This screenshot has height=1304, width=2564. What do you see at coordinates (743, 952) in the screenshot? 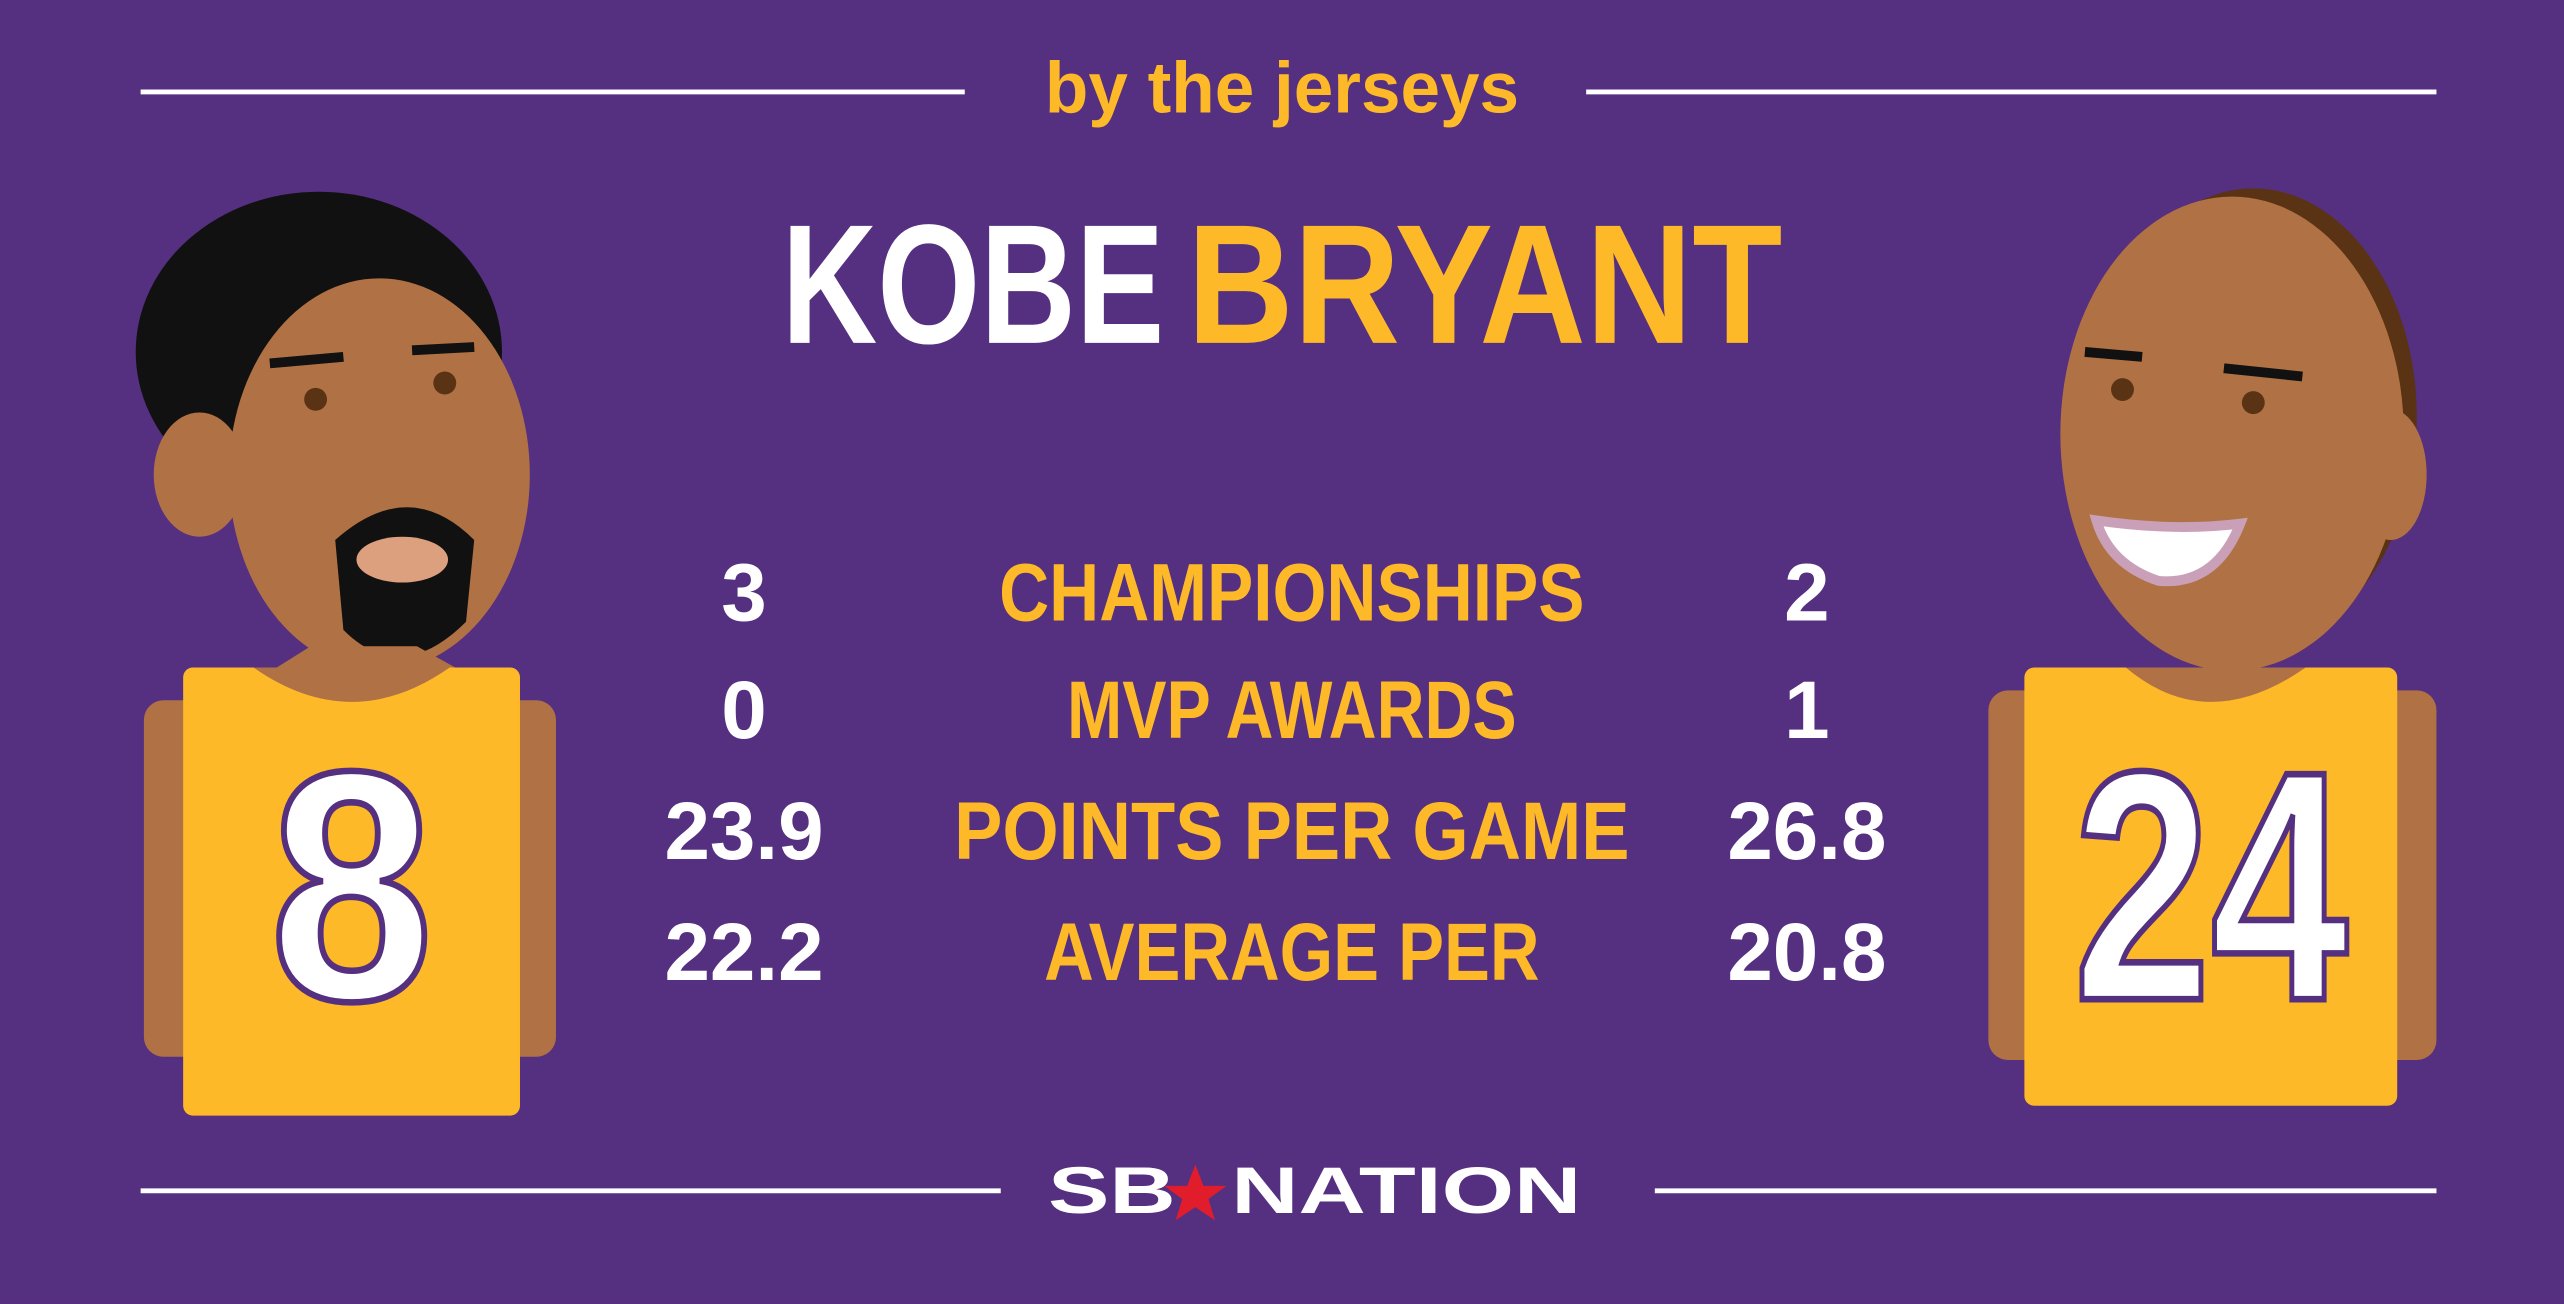
I see `stat-left: 22.2` at bounding box center [743, 952].